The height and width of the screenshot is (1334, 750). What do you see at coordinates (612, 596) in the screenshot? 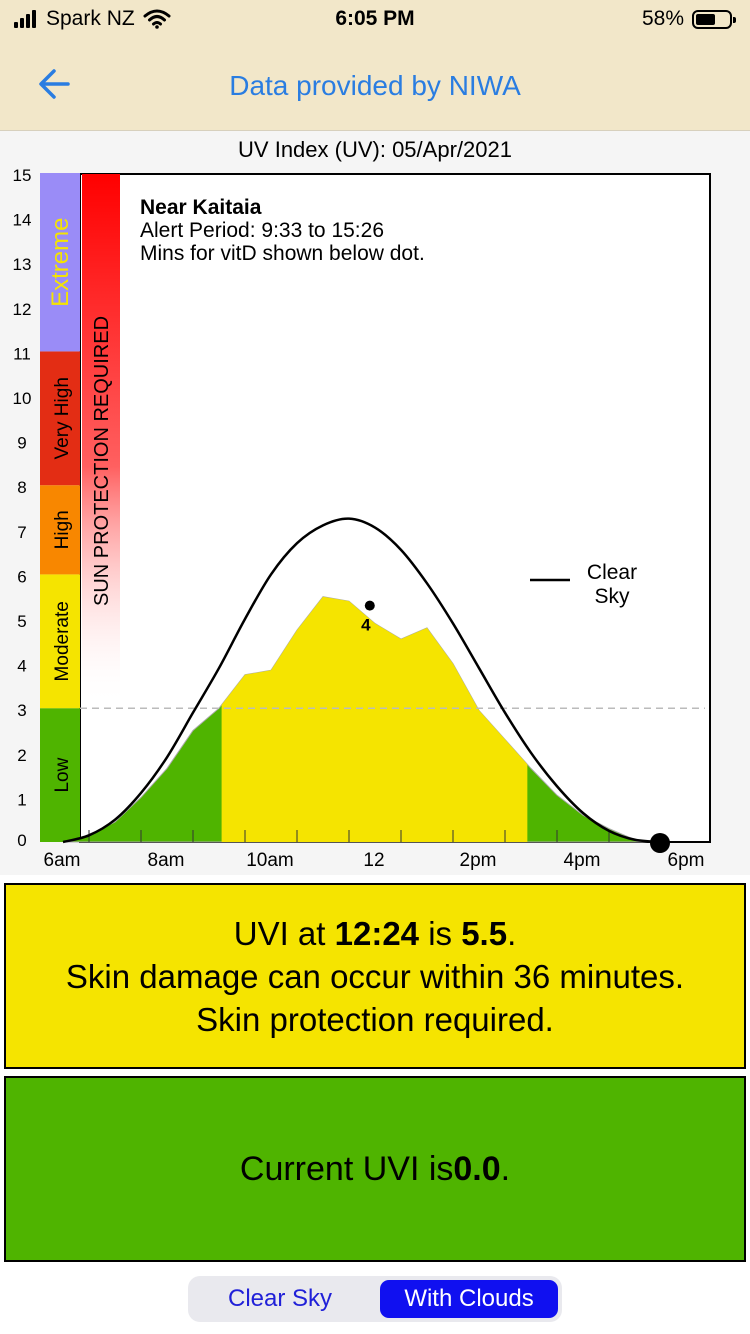
I see `legend-label-2: Sky` at bounding box center [612, 596].